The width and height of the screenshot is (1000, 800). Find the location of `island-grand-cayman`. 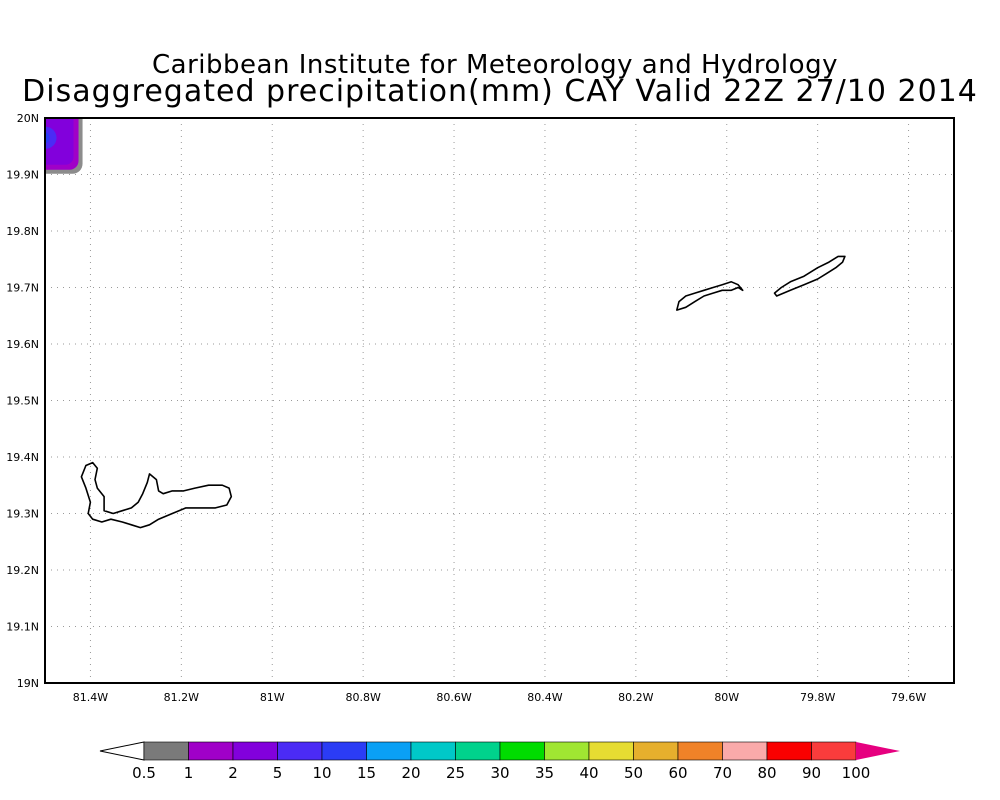

island-grand-cayman is located at coordinates (156, 495).